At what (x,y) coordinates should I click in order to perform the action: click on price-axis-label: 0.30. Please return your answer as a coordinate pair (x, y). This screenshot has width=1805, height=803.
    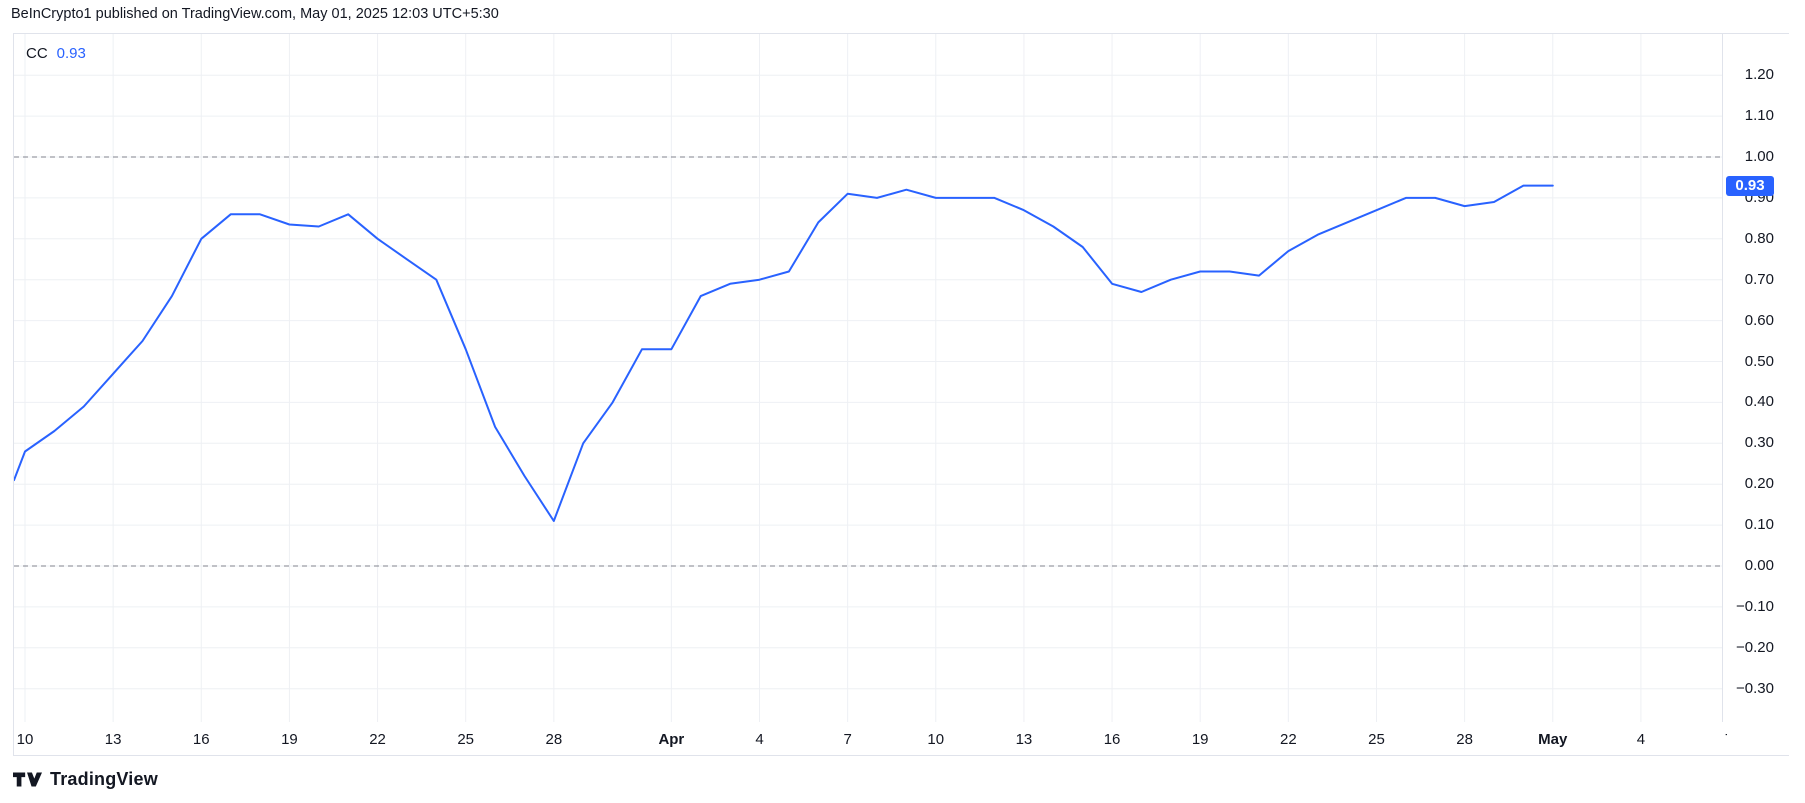
    Looking at the image, I should click on (1759, 443).